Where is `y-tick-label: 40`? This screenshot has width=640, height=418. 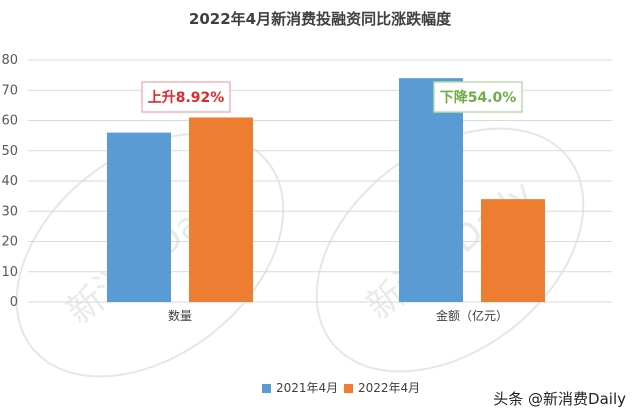 y-tick-label: 40 is located at coordinates (9, 181).